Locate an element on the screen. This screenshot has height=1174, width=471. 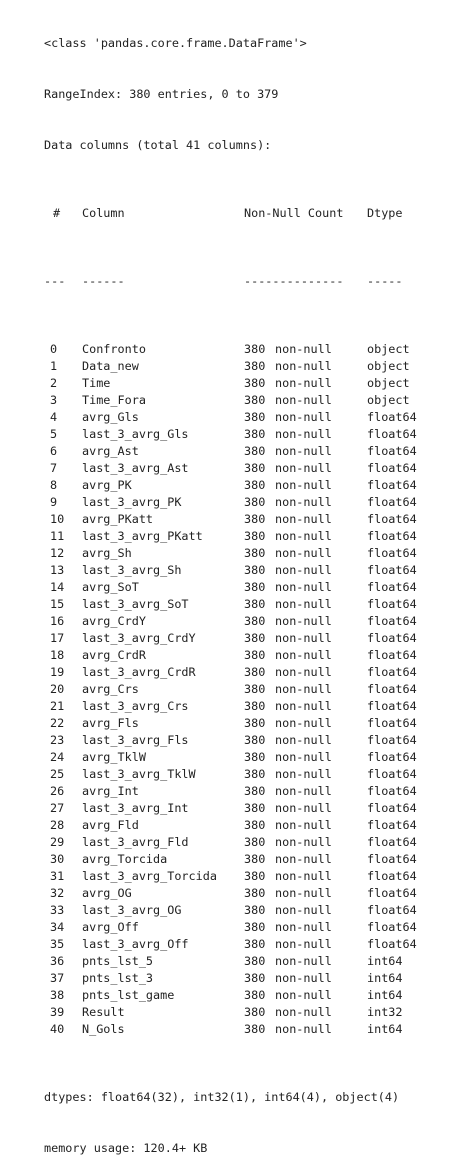
table-row: 14 avrg_SoT 380 non-null float64 is located at coordinates (230, 587).